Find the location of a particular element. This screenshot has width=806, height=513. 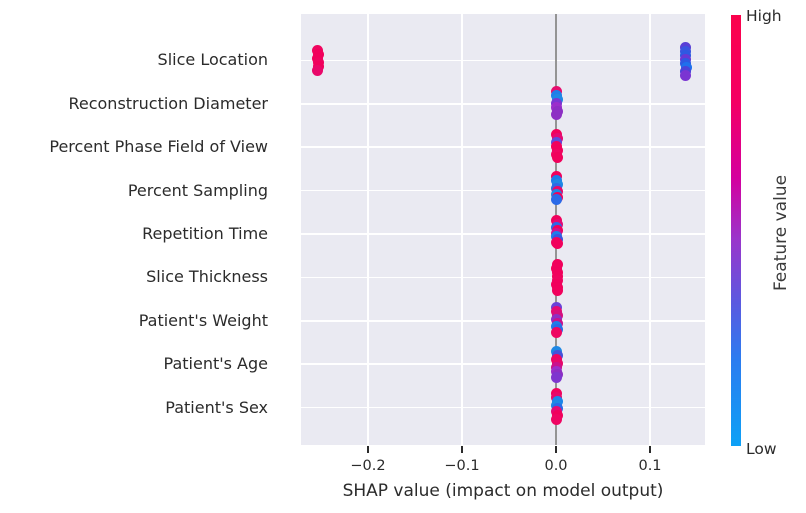

feature-label: Patient's Weight is located at coordinates (203, 320).